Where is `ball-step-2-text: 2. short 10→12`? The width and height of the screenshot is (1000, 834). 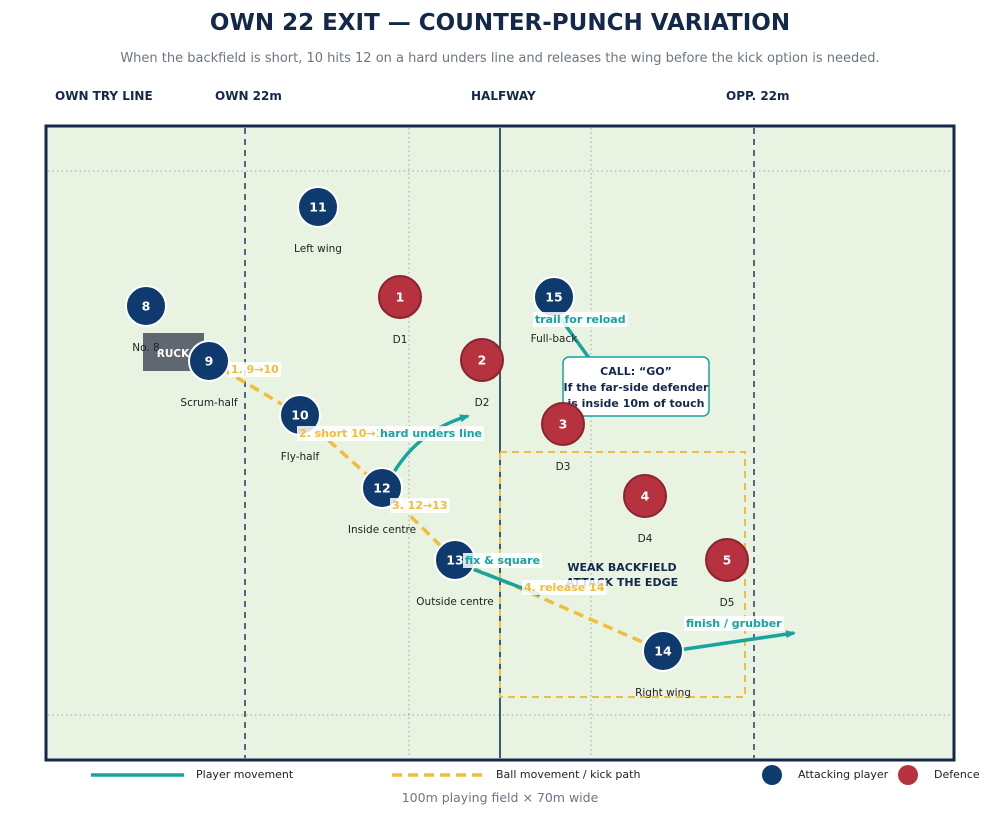
ball-step-2-text: 2. short 10→12 is located at coordinates (345, 433).